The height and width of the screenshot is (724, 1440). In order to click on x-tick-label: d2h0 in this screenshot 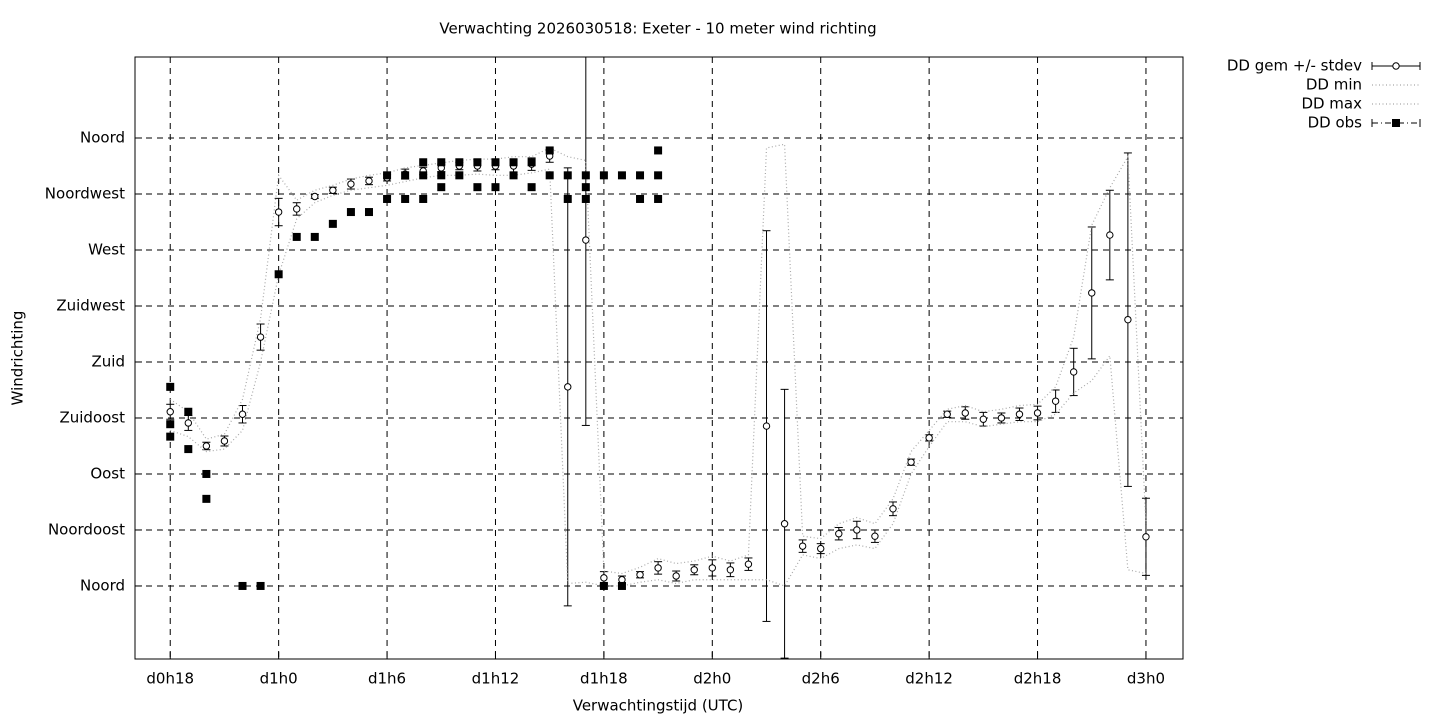, I will do `click(712, 679)`.